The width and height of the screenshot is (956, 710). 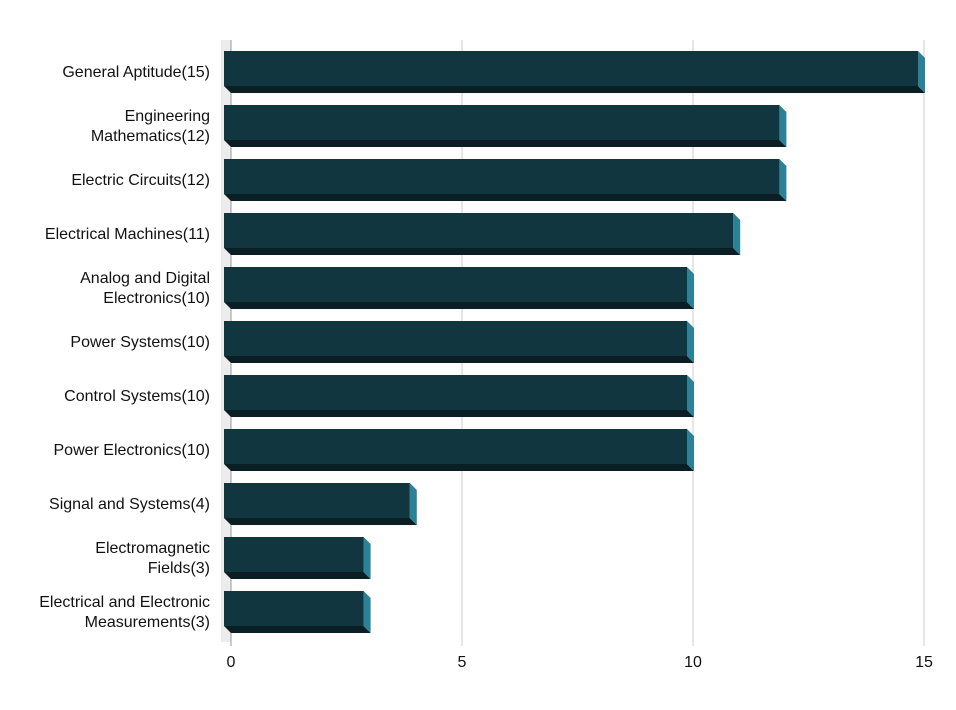 I want to click on y-tick-label: Signal and Systems(4), so click(x=129, y=504).